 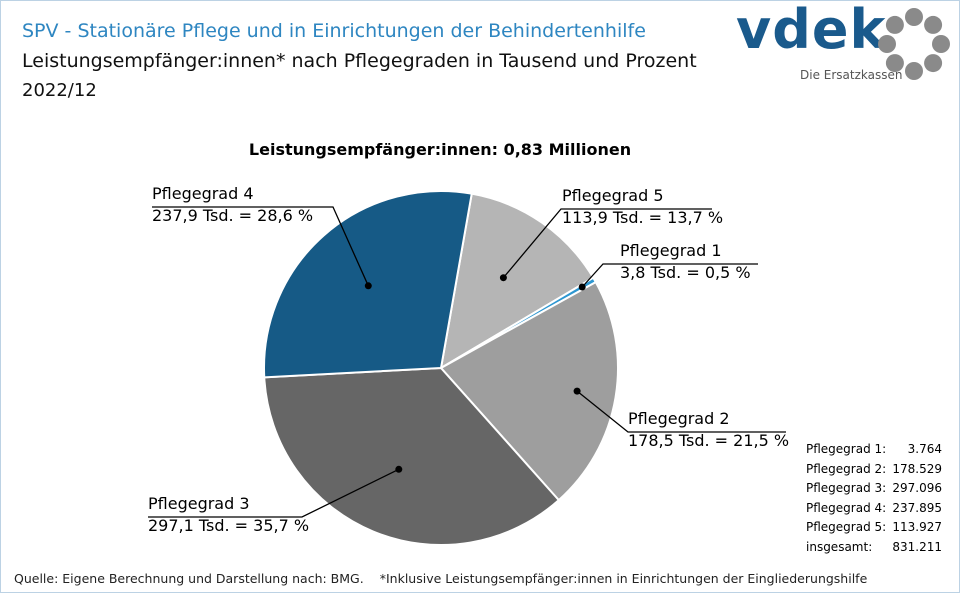 I want to click on vdek-logo: vdek Die Ersatzkassen, so click(x=844, y=44).